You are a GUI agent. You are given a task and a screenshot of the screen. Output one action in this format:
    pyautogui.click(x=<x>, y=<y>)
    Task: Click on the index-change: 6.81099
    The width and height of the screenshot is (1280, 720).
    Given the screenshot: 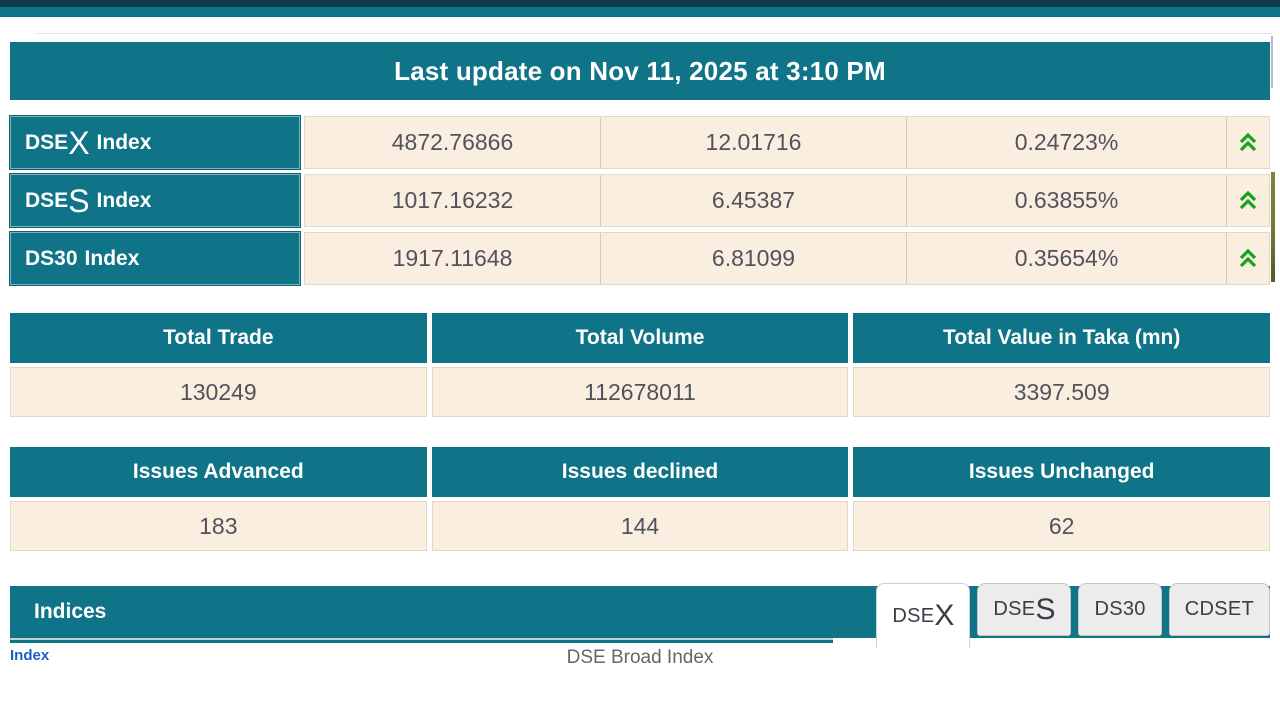 What is the action you would take?
    pyautogui.click(x=753, y=258)
    